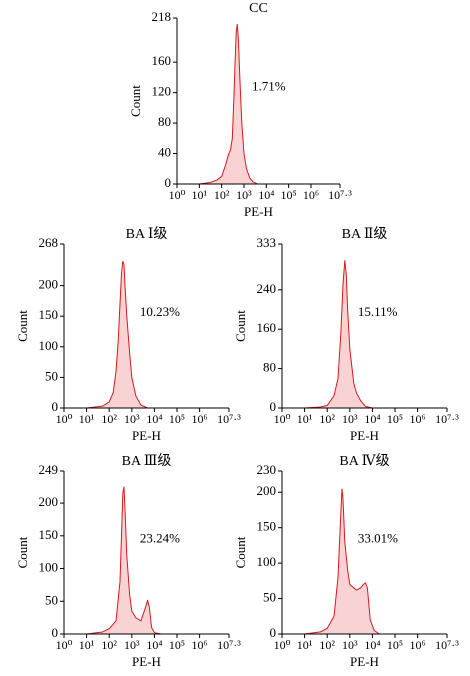 Image resolution: width=470 pixels, height=676 pixels. Describe the element at coordinates (160, 311) in the screenshot. I see `annotation: 10.23%` at that location.